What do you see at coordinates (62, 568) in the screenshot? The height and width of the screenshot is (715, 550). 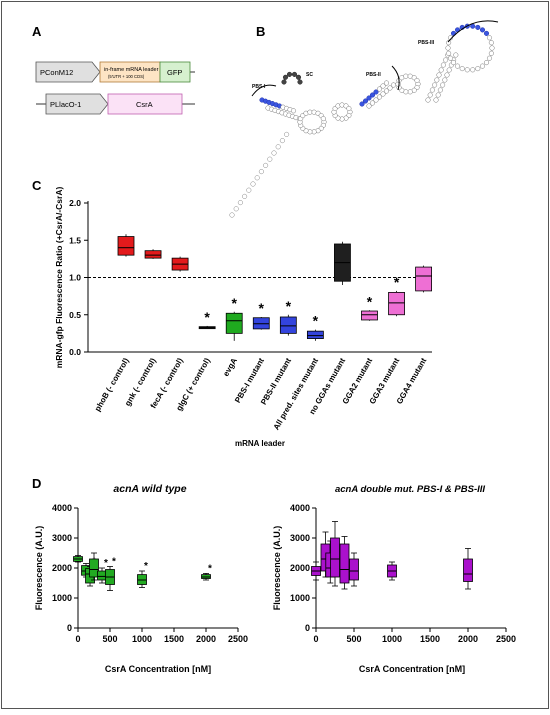 I see `d-y-tick-label: 2000` at bounding box center [62, 568].